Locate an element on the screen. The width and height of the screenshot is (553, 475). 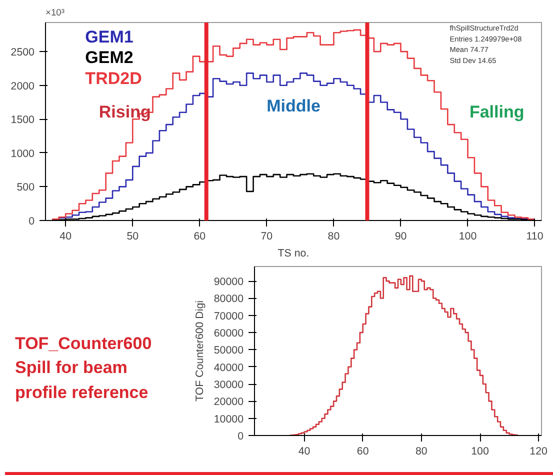
x-tick-label: 50 is located at coordinates (132, 236).